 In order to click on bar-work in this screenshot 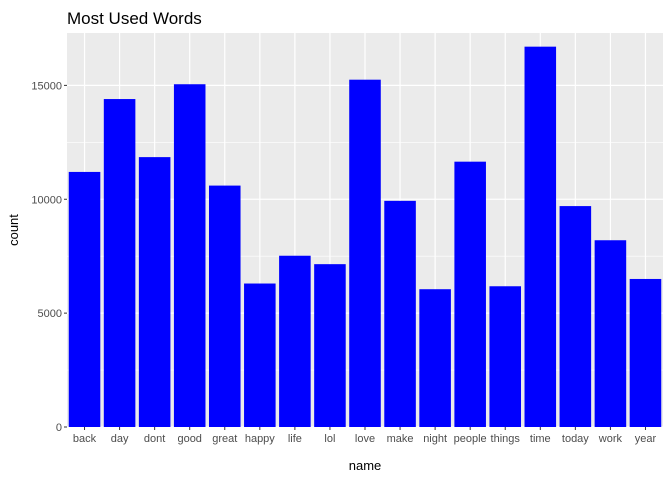, I will do `click(610, 333)`.